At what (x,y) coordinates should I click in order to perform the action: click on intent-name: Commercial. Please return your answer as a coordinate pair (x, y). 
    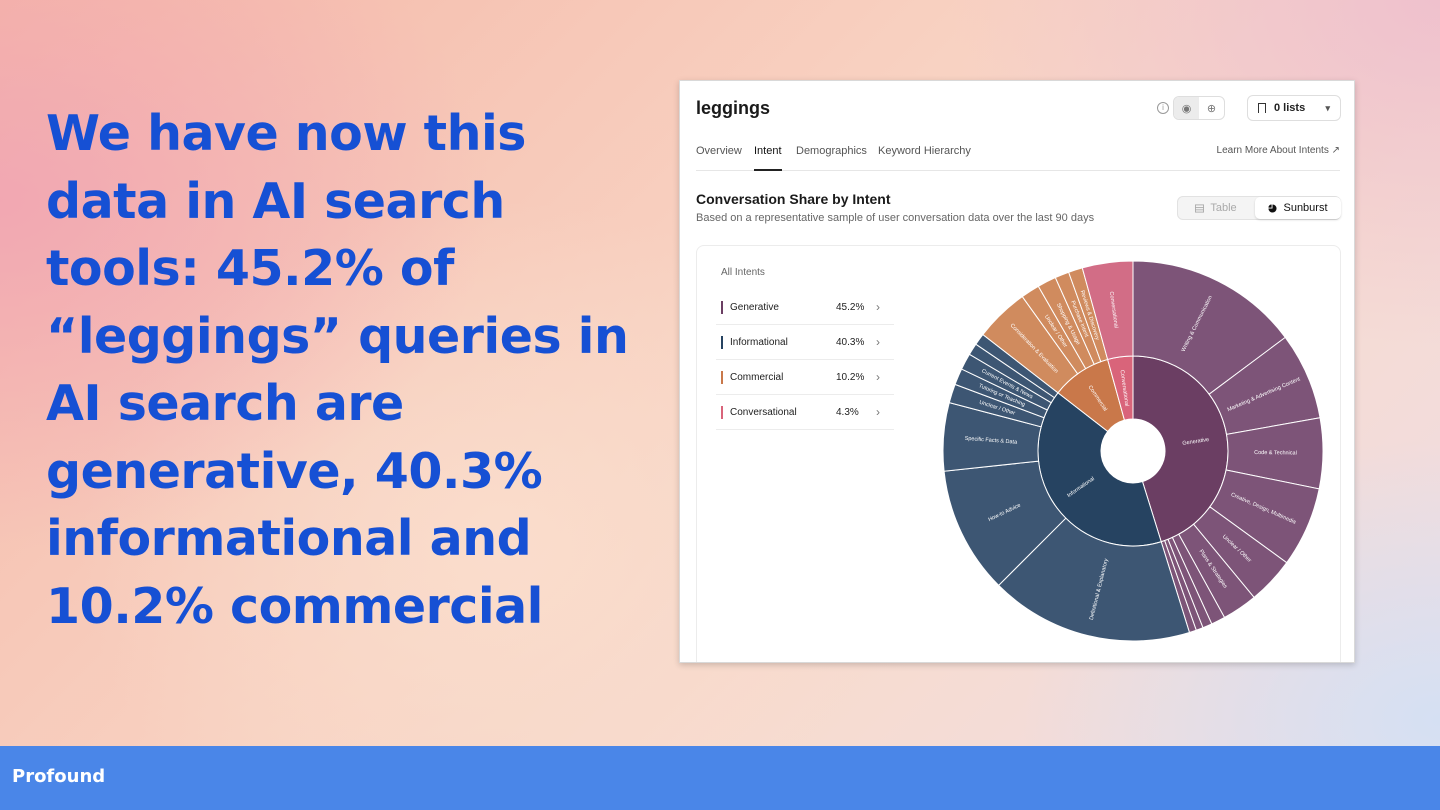
    Looking at the image, I should click on (757, 377).